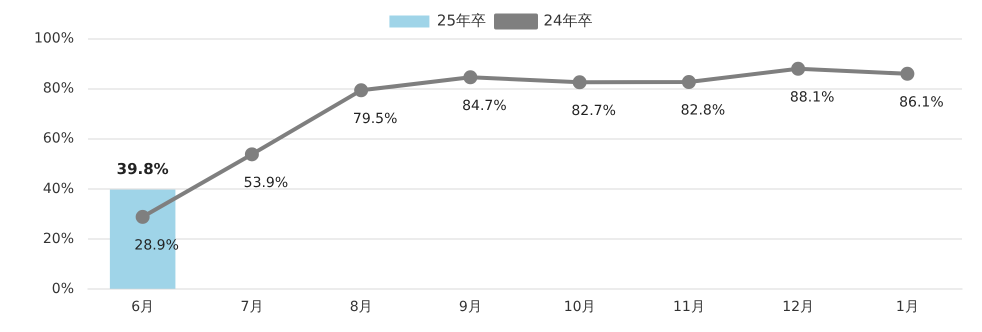  I want to click on data-label: 53.9%, so click(266, 182).